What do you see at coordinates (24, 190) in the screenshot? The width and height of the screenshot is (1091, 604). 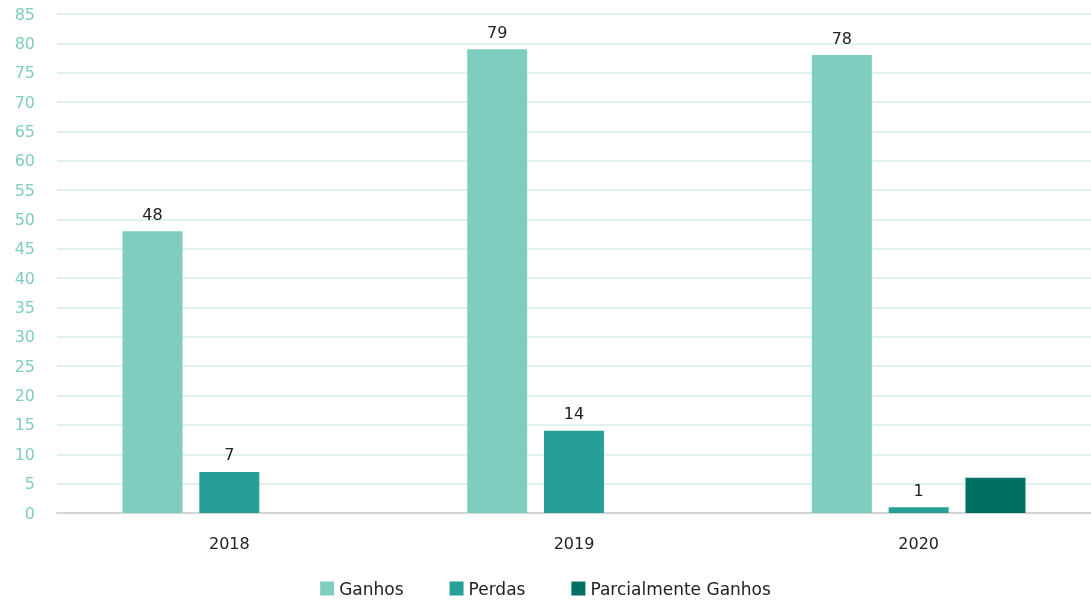 I see `y-tick-label: 55` at bounding box center [24, 190].